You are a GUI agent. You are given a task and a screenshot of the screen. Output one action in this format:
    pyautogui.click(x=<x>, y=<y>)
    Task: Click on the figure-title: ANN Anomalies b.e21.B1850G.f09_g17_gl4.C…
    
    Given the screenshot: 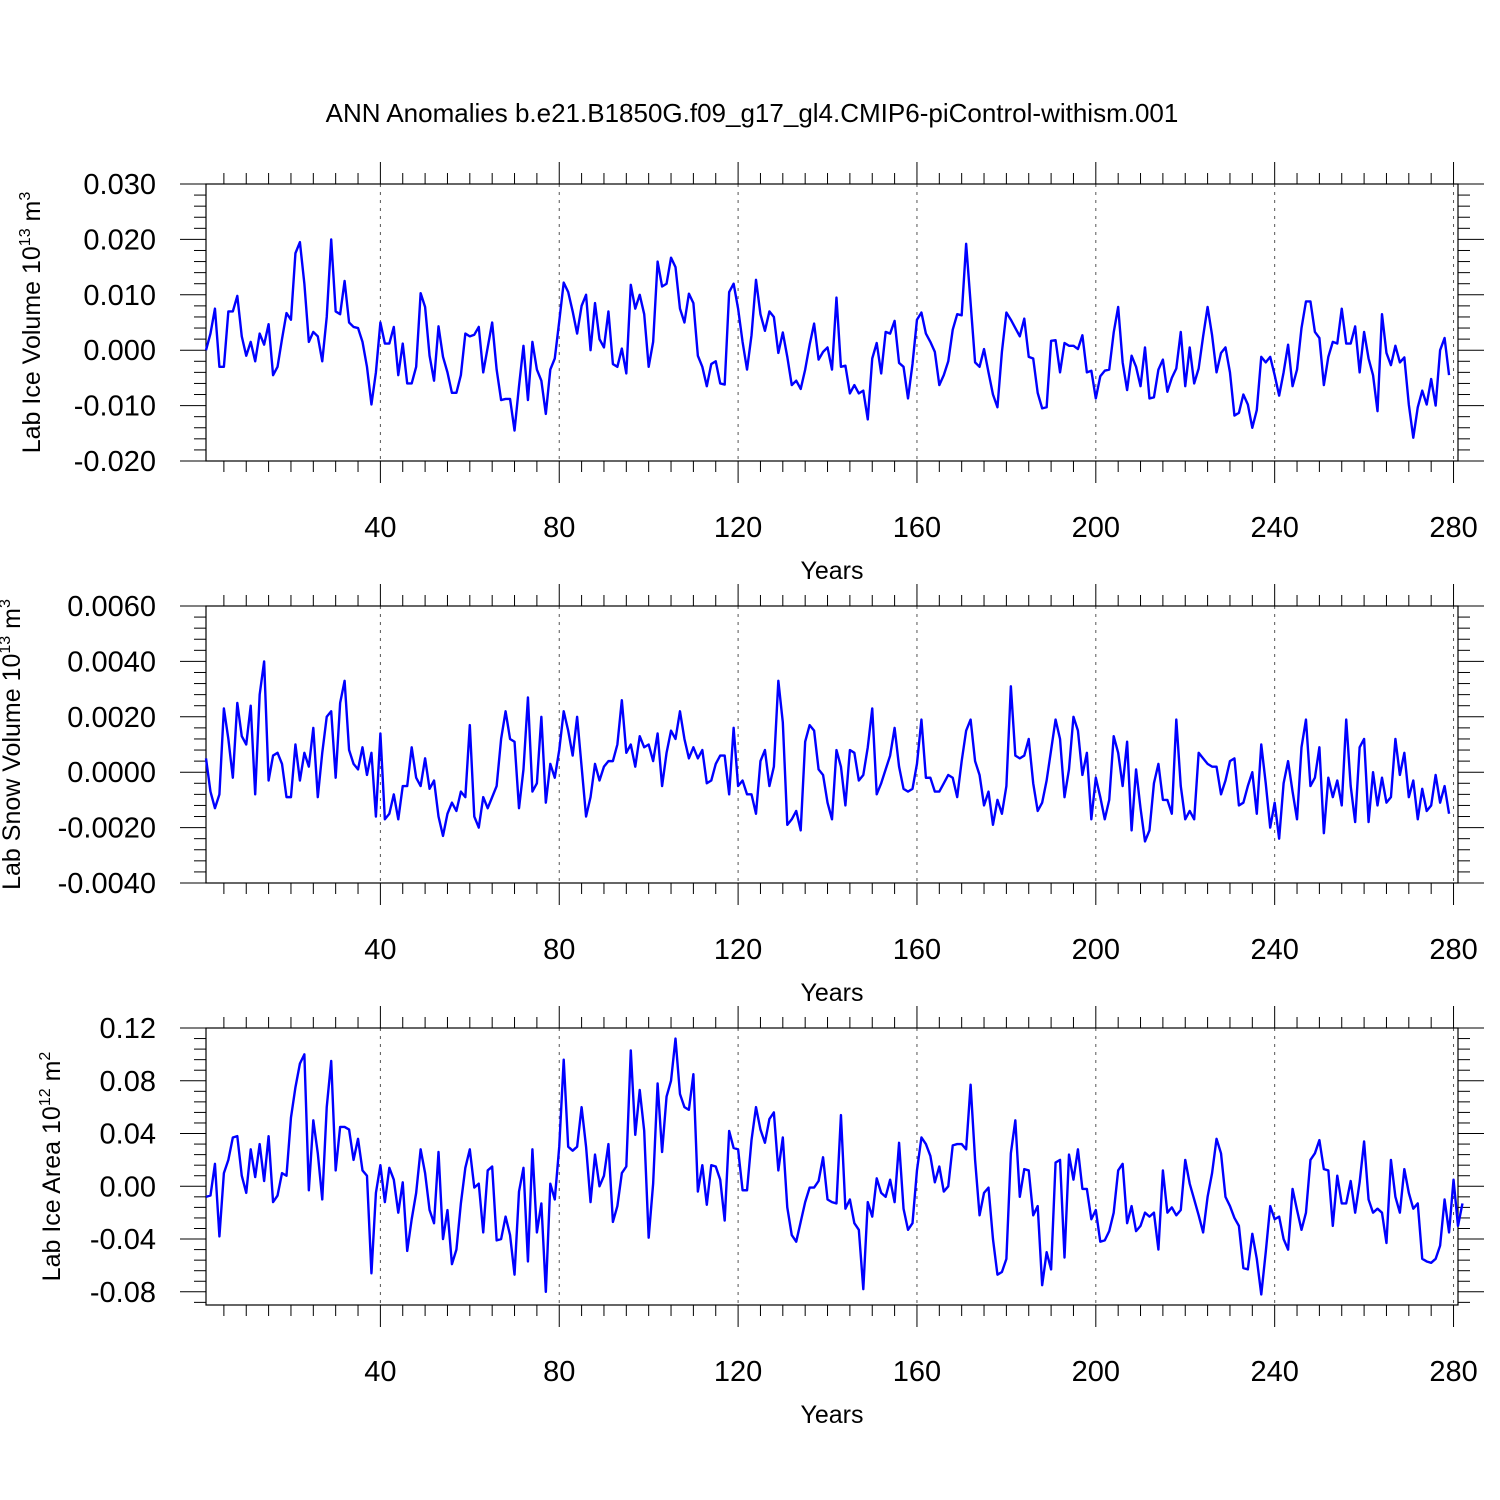 What is the action you would take?
    pyautogui.click(x=752, y=113)
    